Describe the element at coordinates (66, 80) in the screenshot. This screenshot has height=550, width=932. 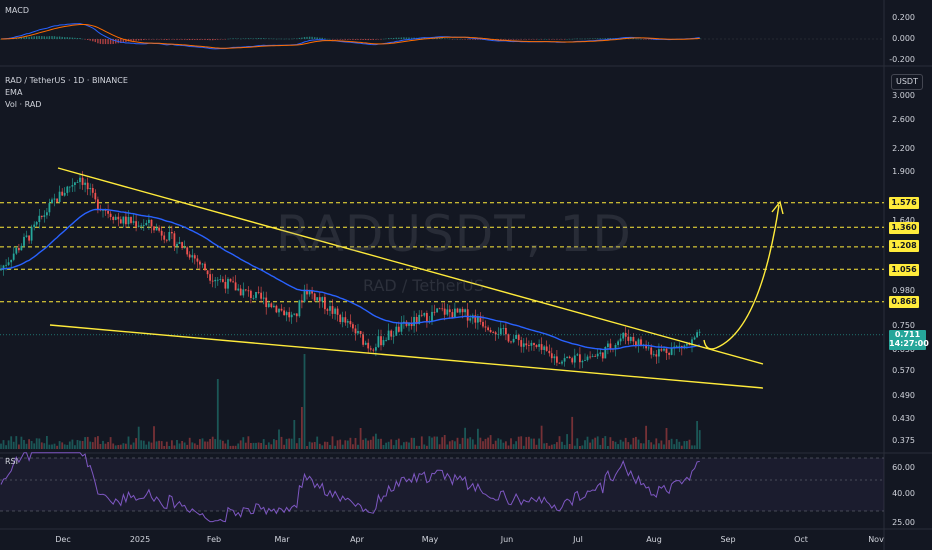
I see `symbol-title: RAD / TetherUS · 1D · BINANCE` at that location.